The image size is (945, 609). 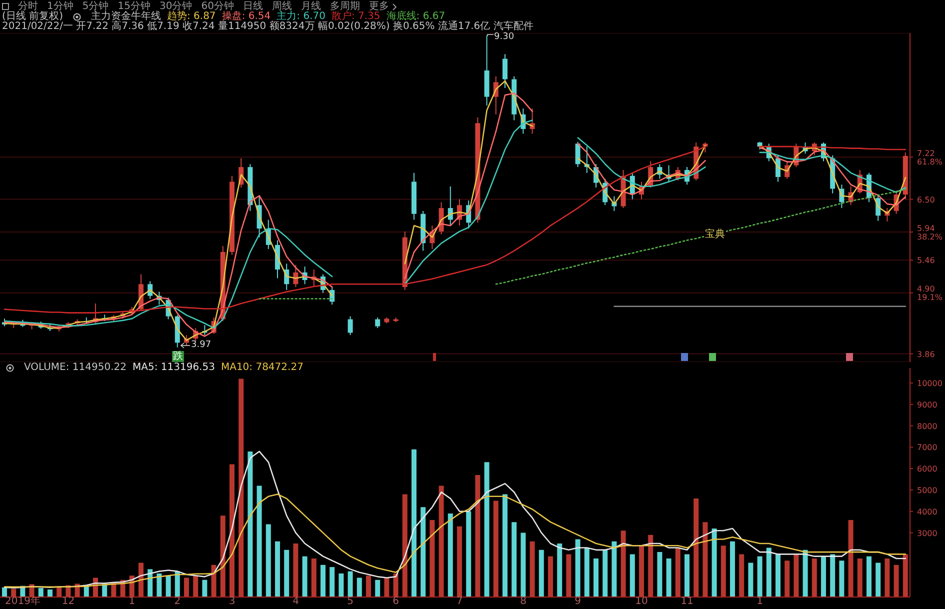 What do you see at coordinates (22, 601) in the screenshot?
I see `x-tick-label: 2019年` at bounding box center [22, 601].